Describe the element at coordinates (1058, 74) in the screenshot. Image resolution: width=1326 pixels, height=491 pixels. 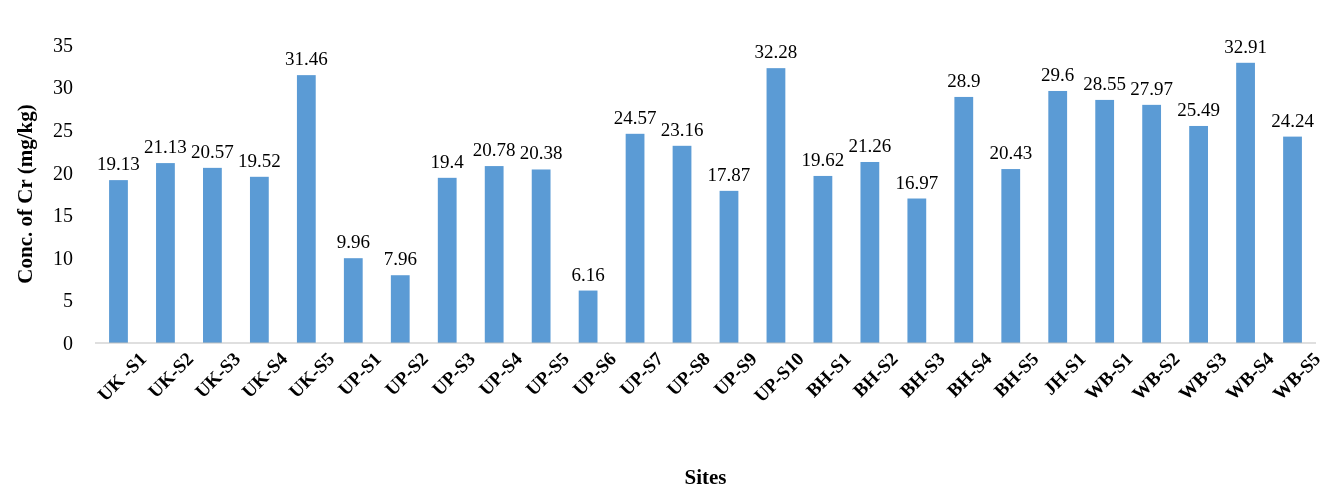
I see `data-label: 29.6` at that location.